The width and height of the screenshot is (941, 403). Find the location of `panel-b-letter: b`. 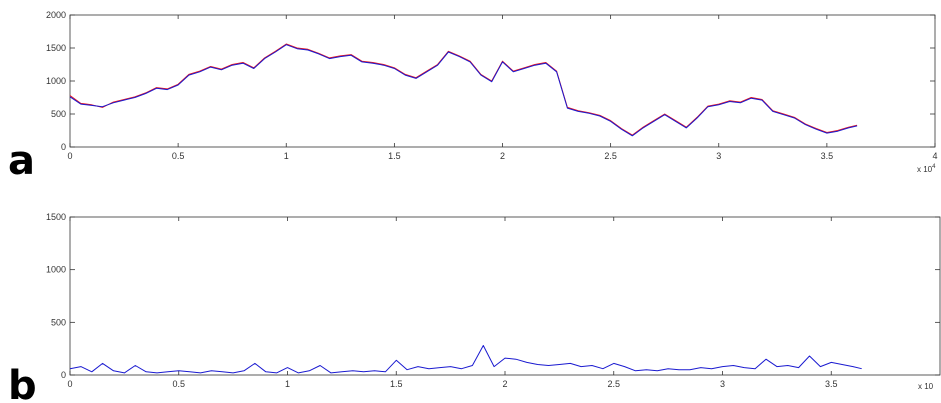

panel-b-letter: b is located at coordinates (22, 383).